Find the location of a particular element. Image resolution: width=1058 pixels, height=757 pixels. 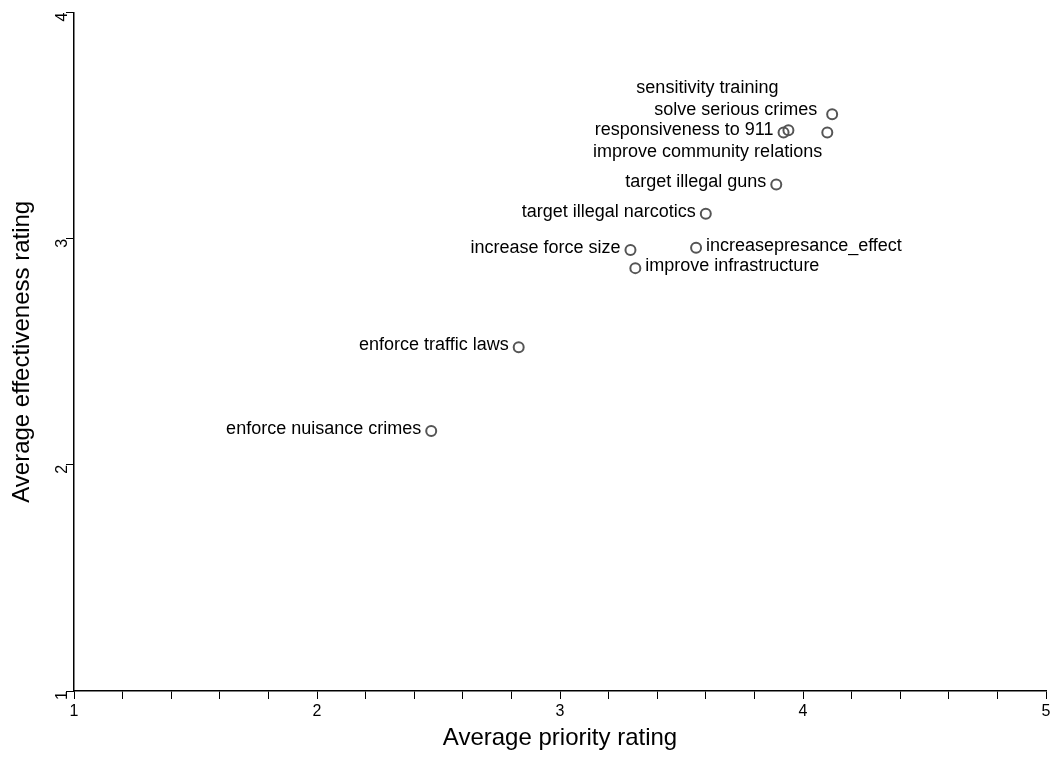

y-tick-label: 4 is located at coordinates (62, 17).